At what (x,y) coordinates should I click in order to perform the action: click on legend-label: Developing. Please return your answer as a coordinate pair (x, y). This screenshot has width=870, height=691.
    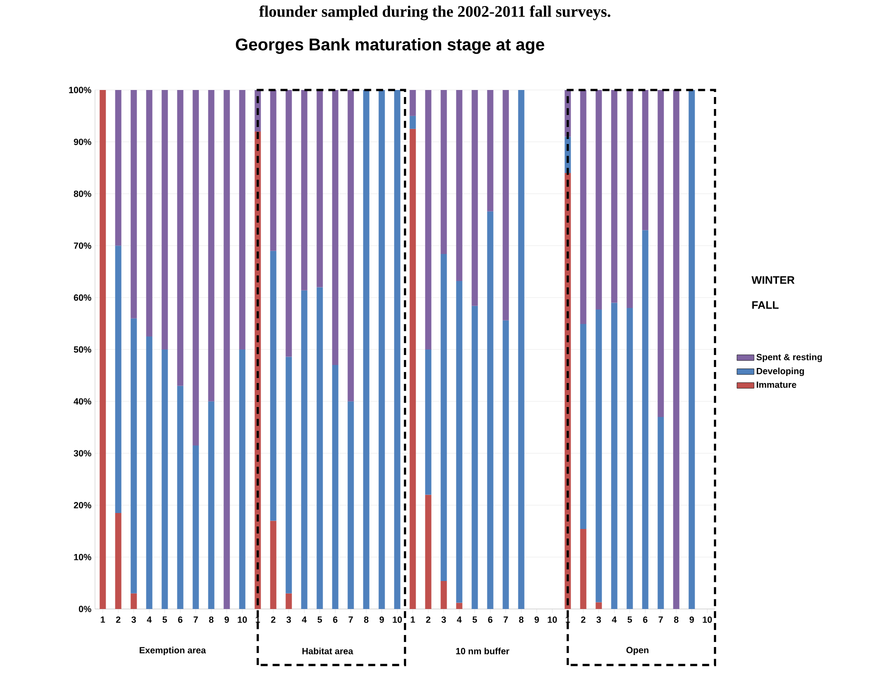
    Looking at the image, I should click on (780, 372).